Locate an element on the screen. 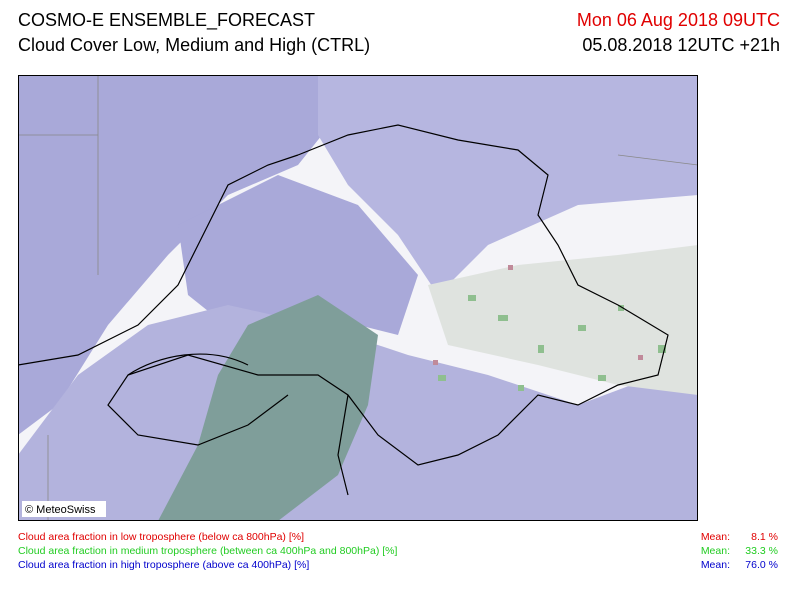  valid-time: Mon 06 Aug 2018 09UTC is located at coordinates (678, 20).